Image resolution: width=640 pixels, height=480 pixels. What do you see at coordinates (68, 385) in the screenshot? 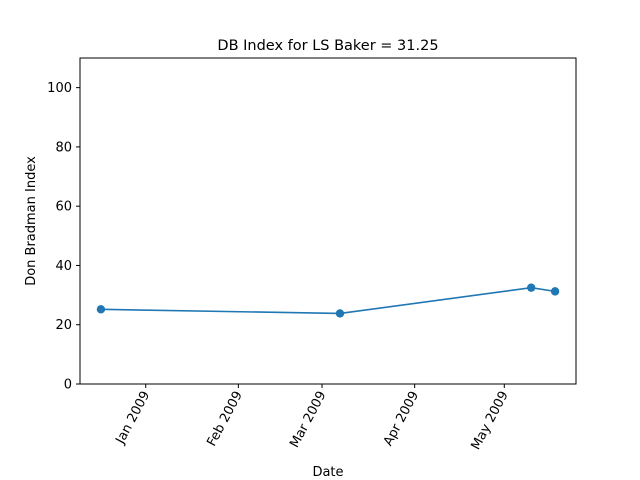
I see `y-tick-label: 0` at bounding box center [68, 385].